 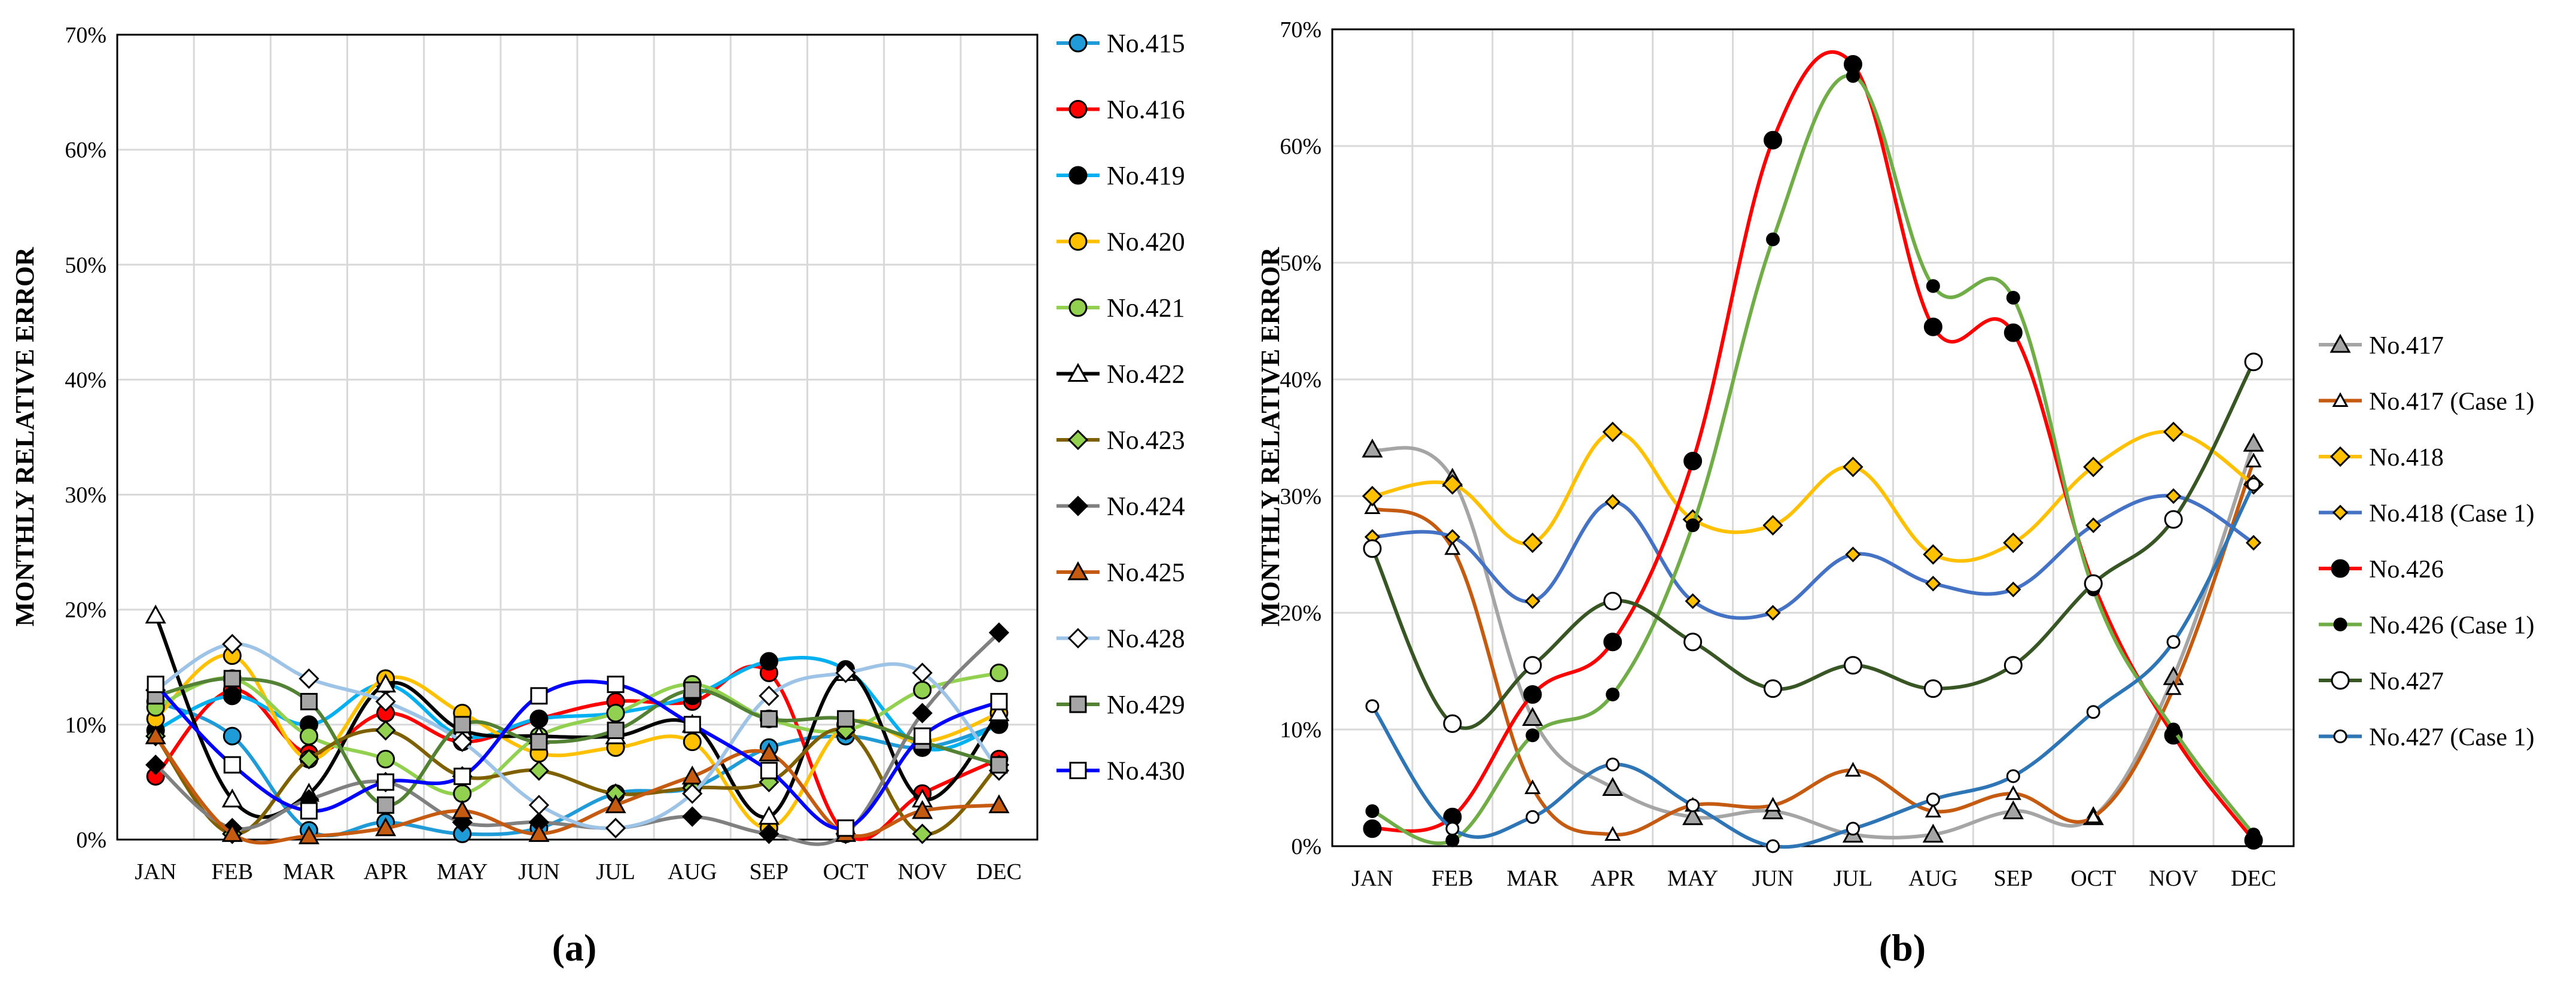 I want to click on y-tick-label: 0%, so click(x=1306, y=847).